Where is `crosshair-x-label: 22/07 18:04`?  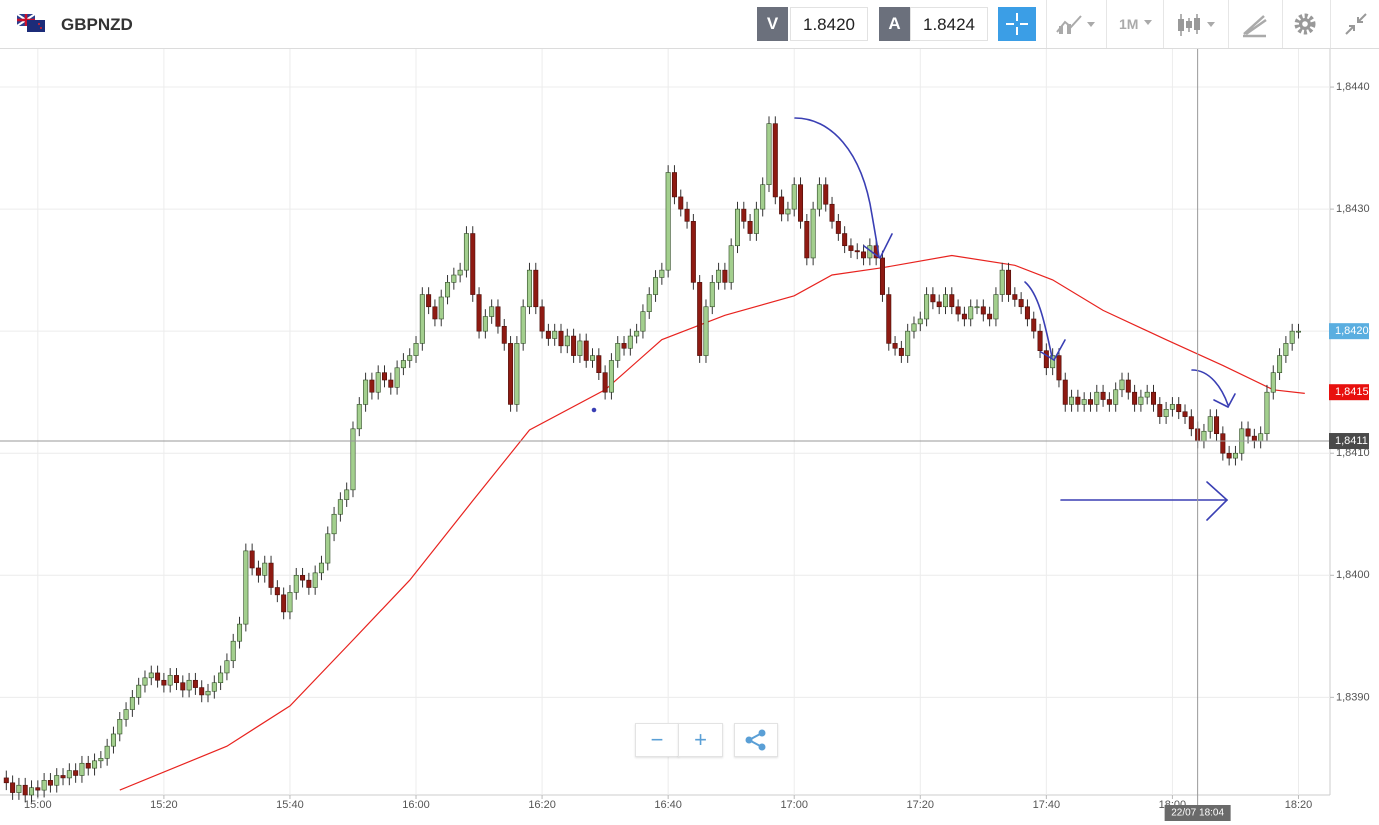
crosshair-x-label: 22/07 18:04 is located at coordinates (1197, 813).